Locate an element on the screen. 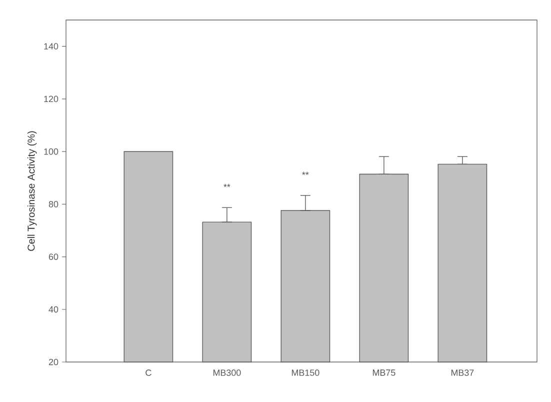  x-tick-label: C is located at coordinates (149, 373).